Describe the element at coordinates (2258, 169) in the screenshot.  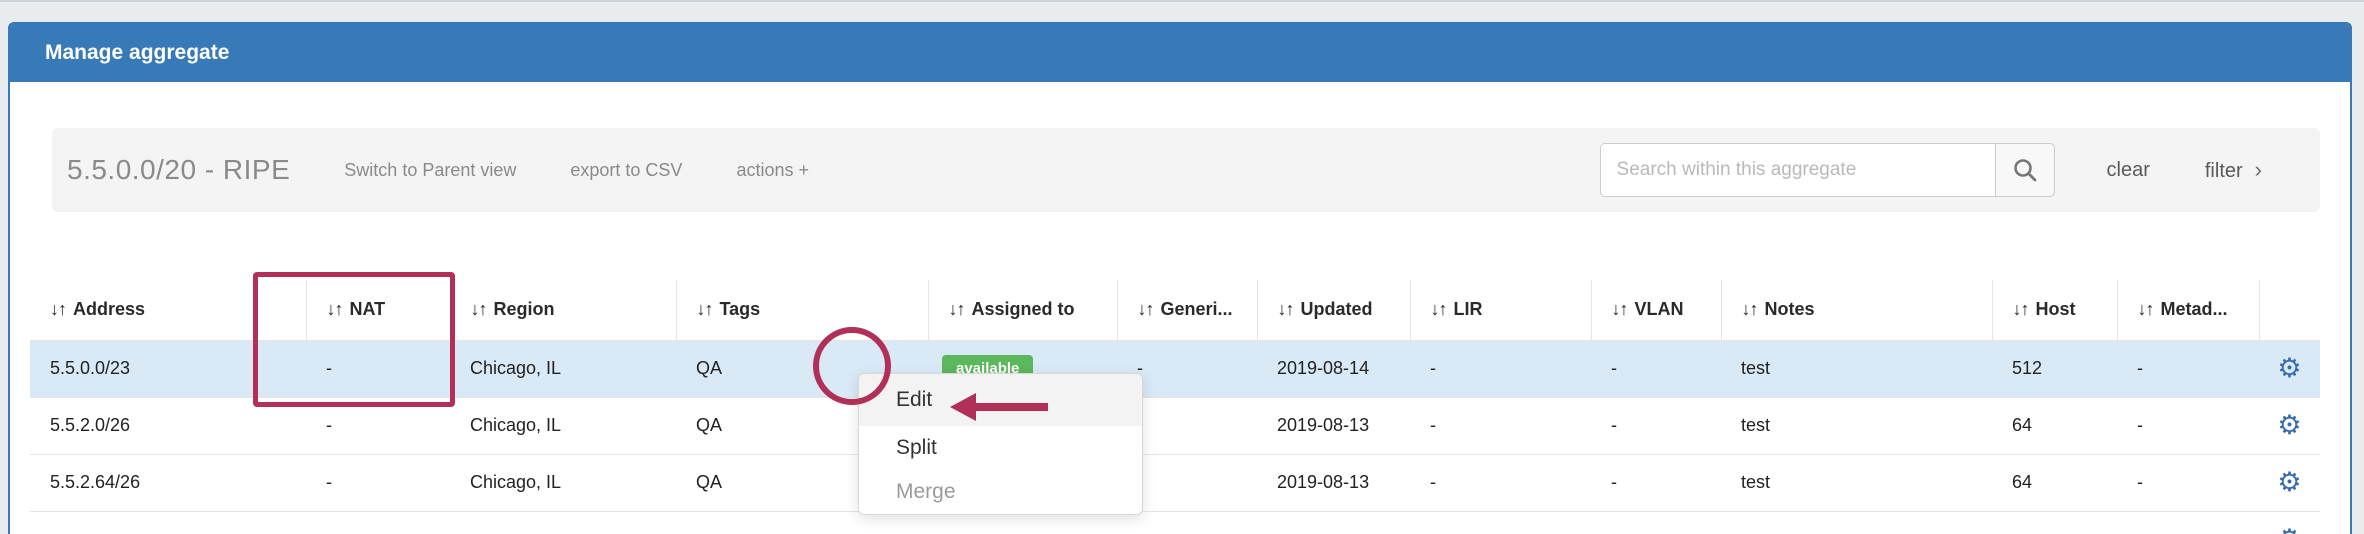
I see `chevron-right-icon: ›` at that location.